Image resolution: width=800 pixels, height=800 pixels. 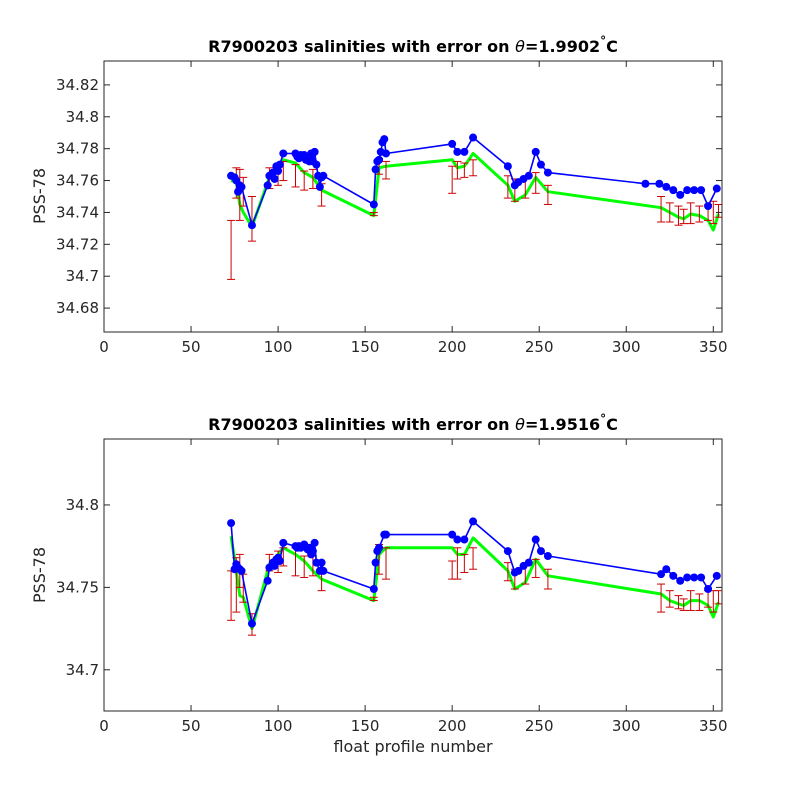 I want to click on top-y-axis-label: PSS-78, so click(x=39, y=196).